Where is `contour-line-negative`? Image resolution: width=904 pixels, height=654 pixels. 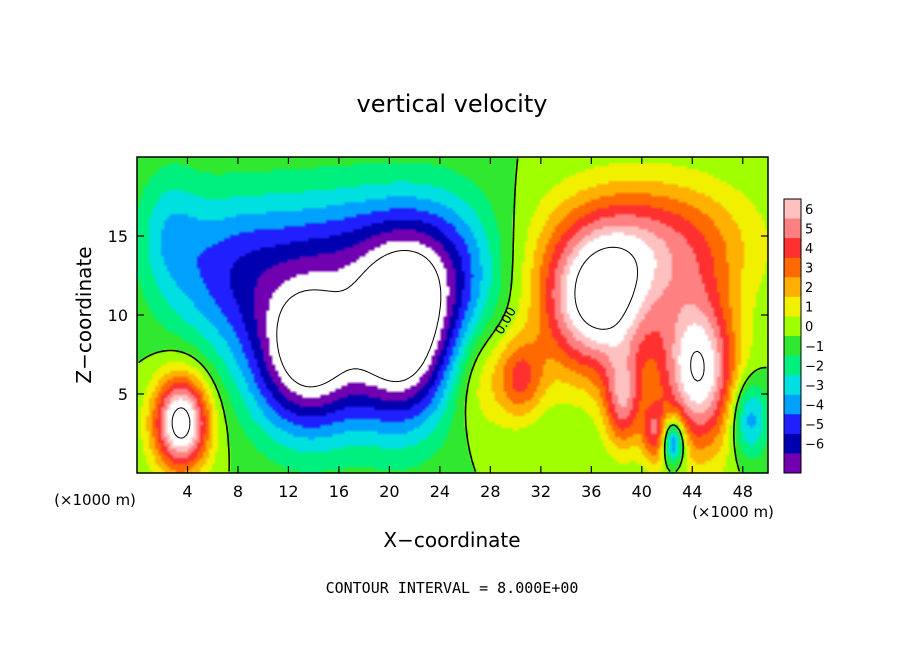 contour-line-negative is located at coordinates (359, 319).